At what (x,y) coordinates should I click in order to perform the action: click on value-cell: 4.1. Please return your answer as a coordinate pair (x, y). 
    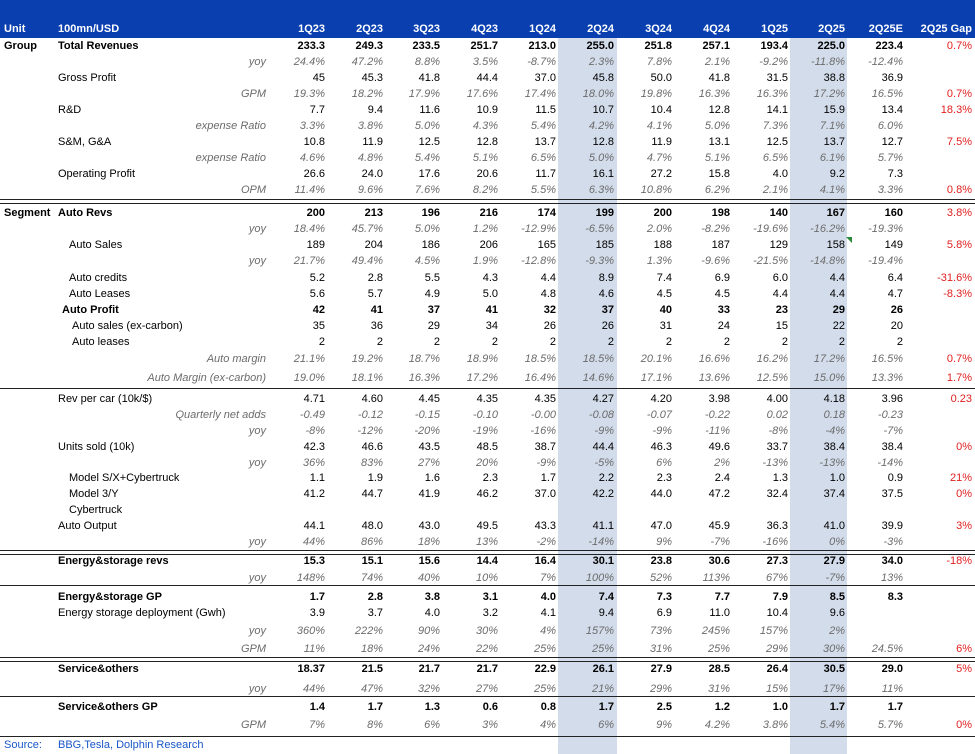
    Looking at the image, I should click on (548, 613).